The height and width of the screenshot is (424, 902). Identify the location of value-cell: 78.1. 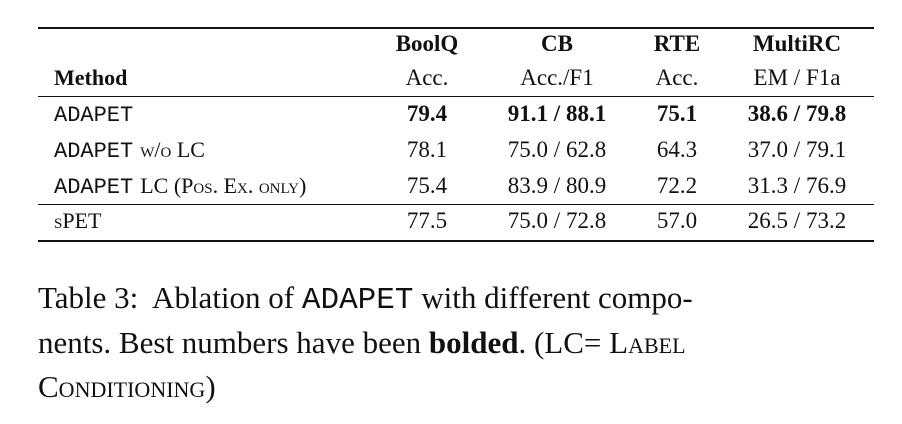
(427, 149).